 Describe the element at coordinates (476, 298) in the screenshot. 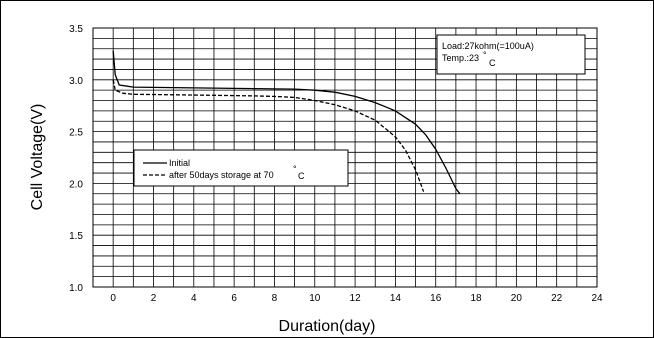

I see `x-tick-label: 18` at that location.